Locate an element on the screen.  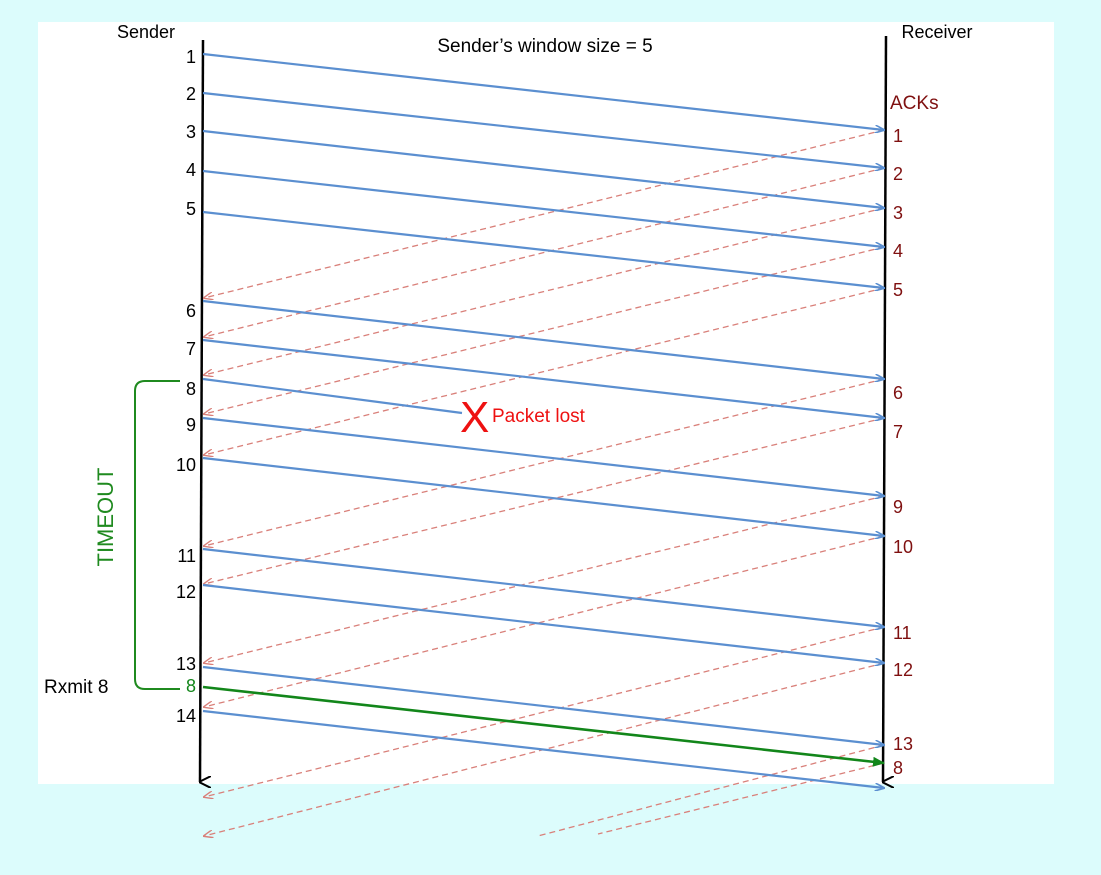
packet-label: 6 is located at coordinates (191, 311).